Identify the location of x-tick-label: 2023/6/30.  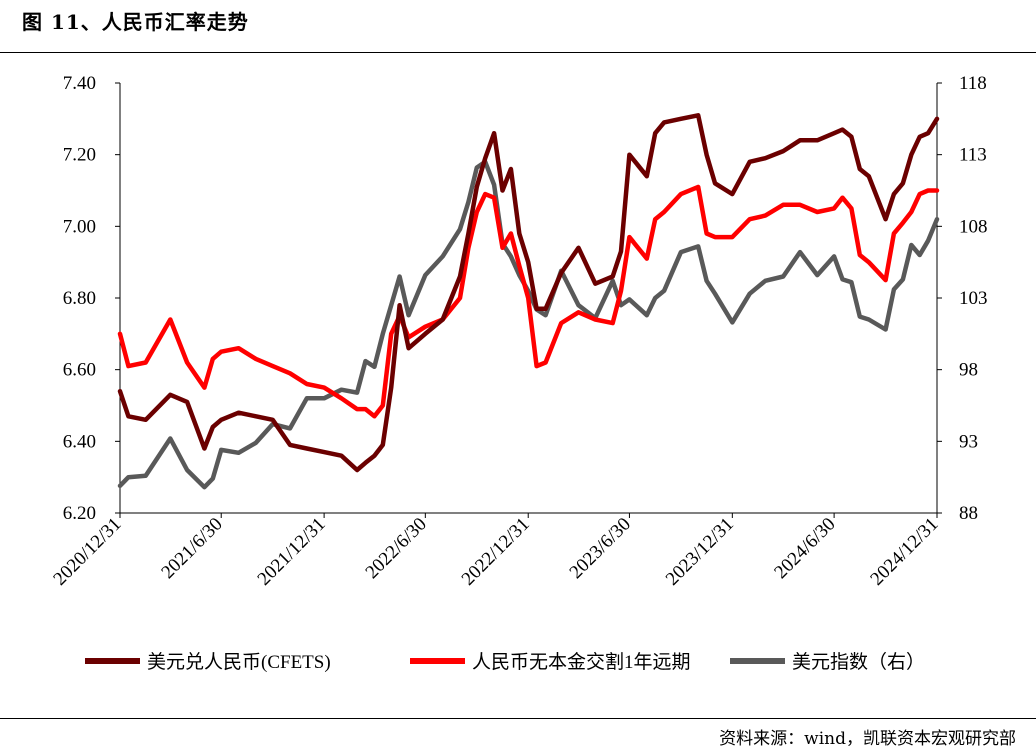
(600, 548).